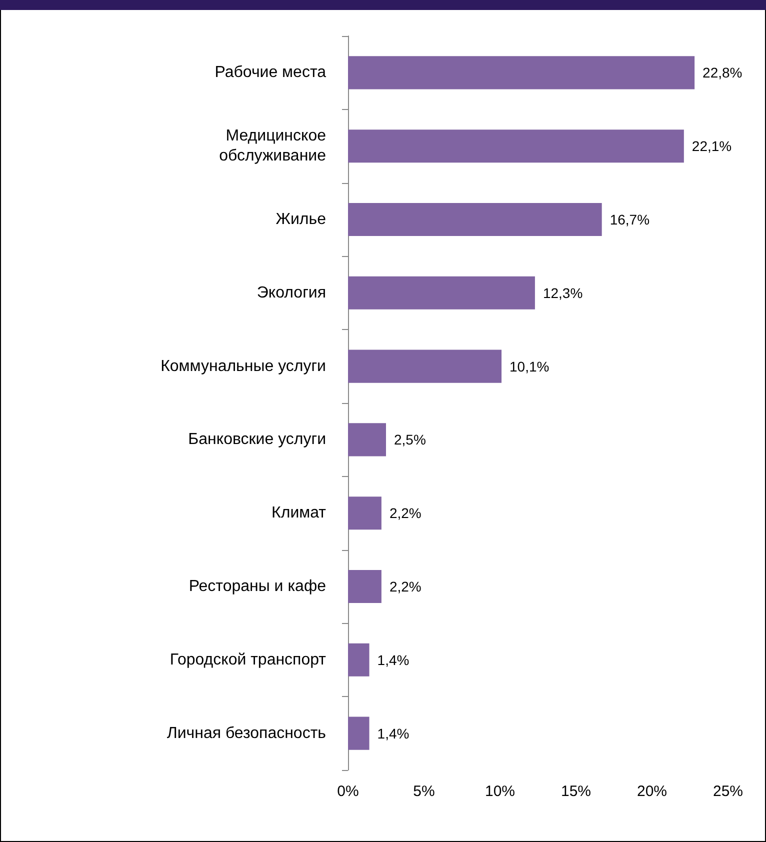 Image resolution: width=766 pixels, height=842 pixels. I want to click on data-label: 22,8%, so click(722, 72).